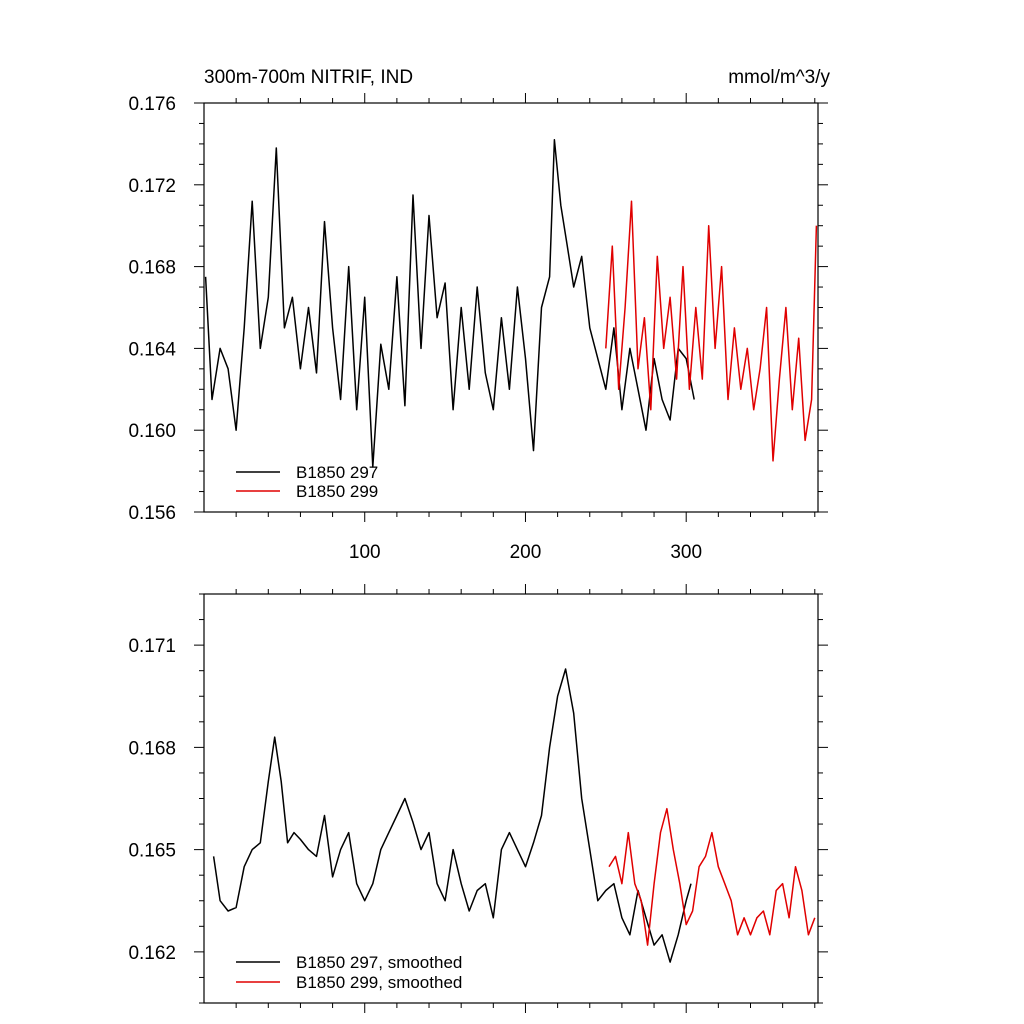 The width and height of the screenshot is (1024, 1024). What do you see at coordinates (779, 77) in the screenshot?
I see `top-panel-units: mmol/m^3/y` at bounding box center [779, 77].